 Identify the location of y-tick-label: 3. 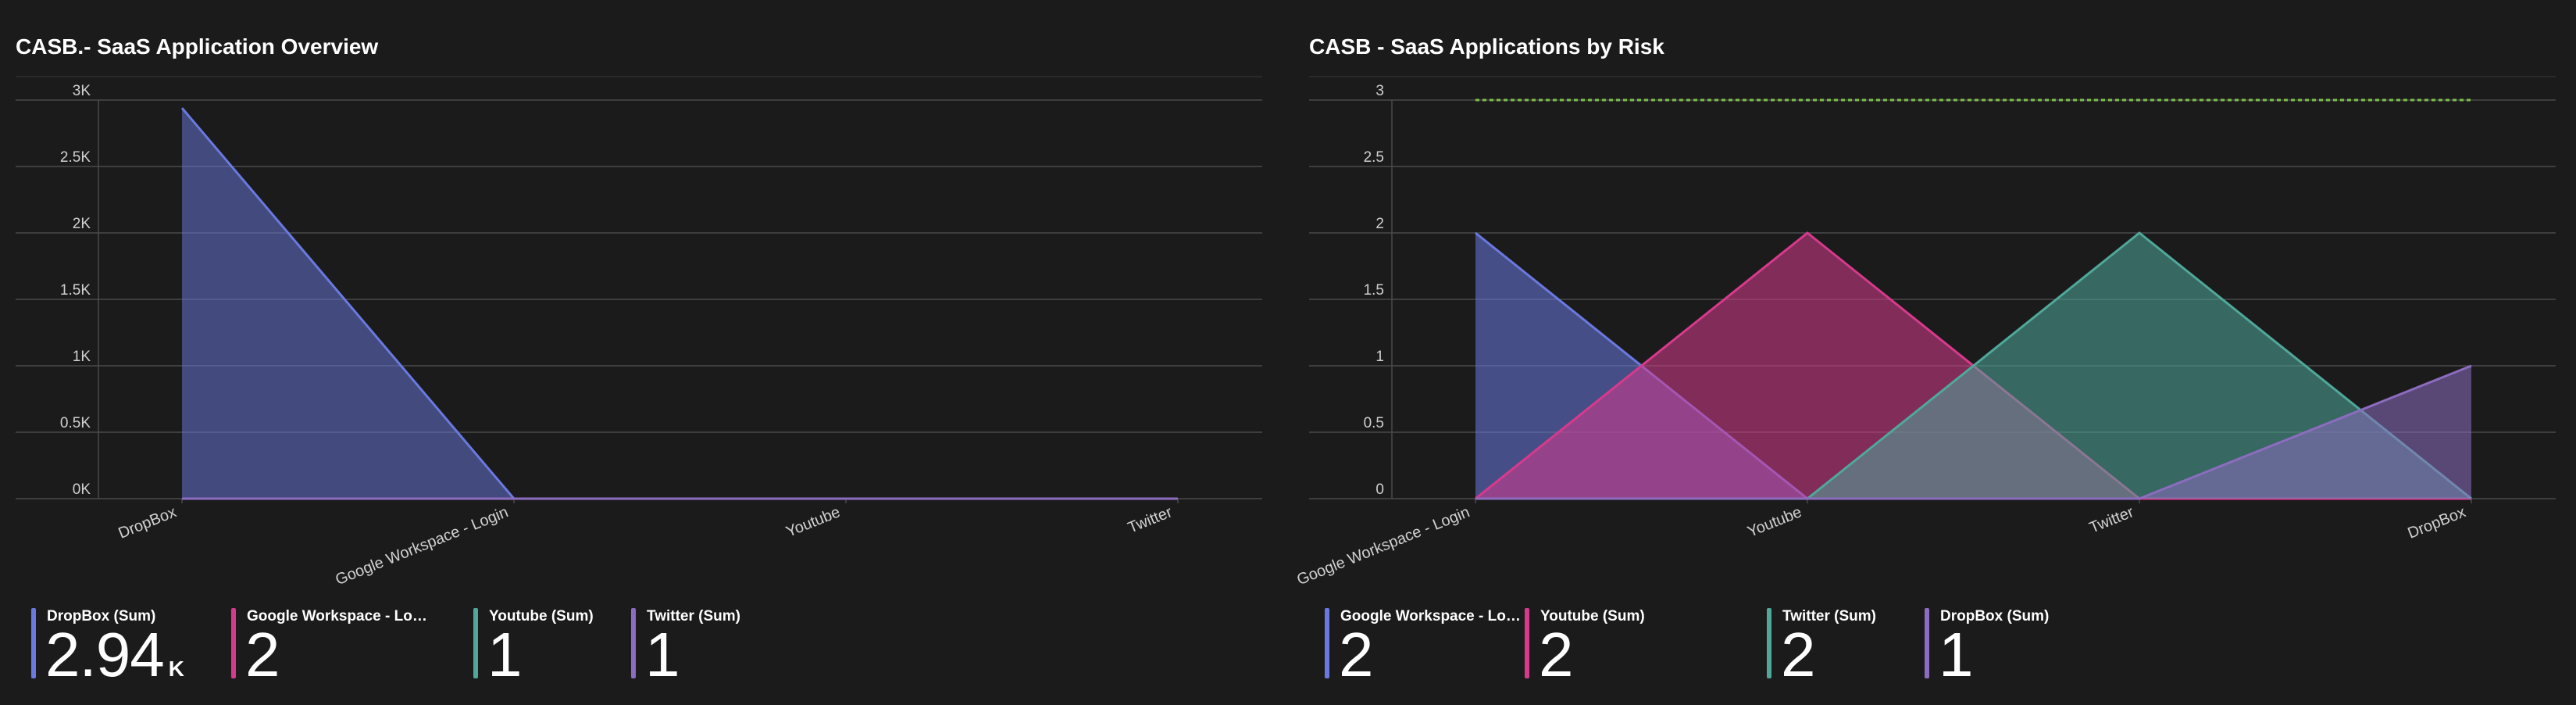
(1379, 91).